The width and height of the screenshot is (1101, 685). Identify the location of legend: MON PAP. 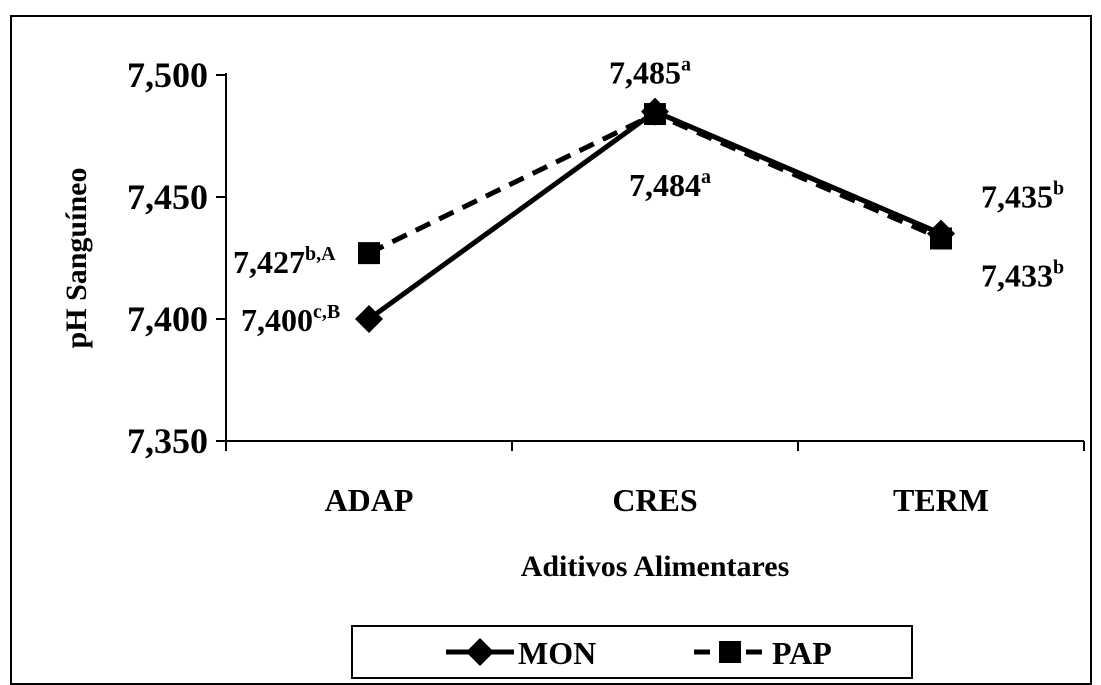
(632, 652).